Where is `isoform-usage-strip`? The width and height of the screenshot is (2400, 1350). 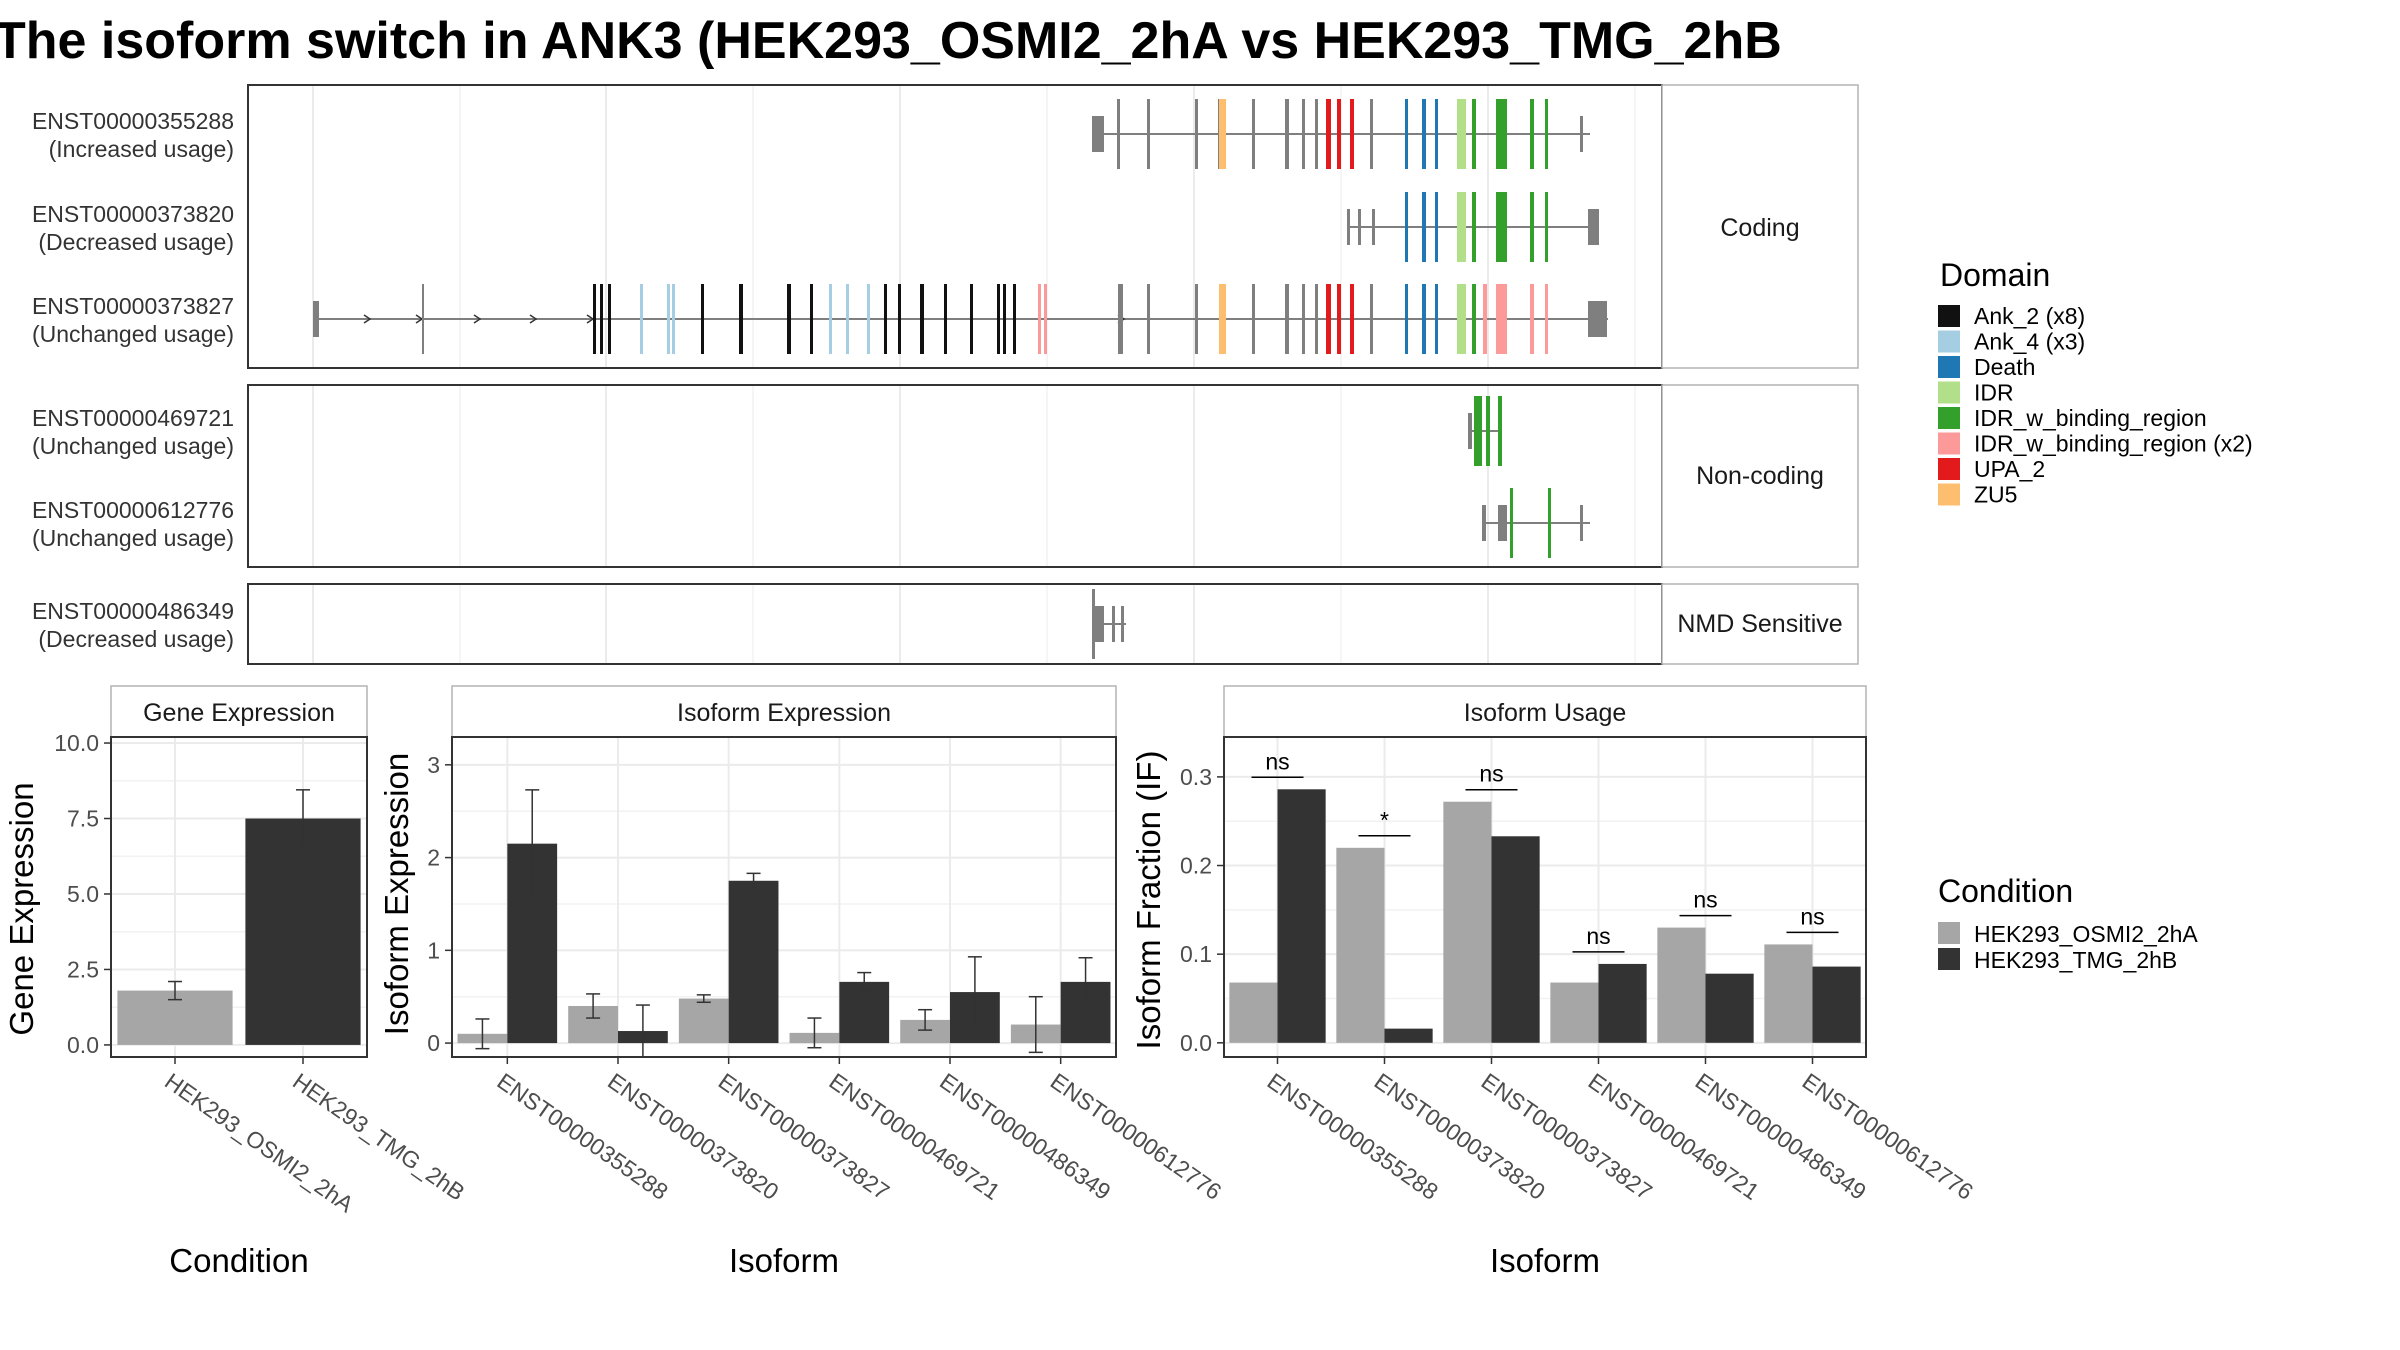 isoform-usage-strip is located at coordinates (1545, 711).